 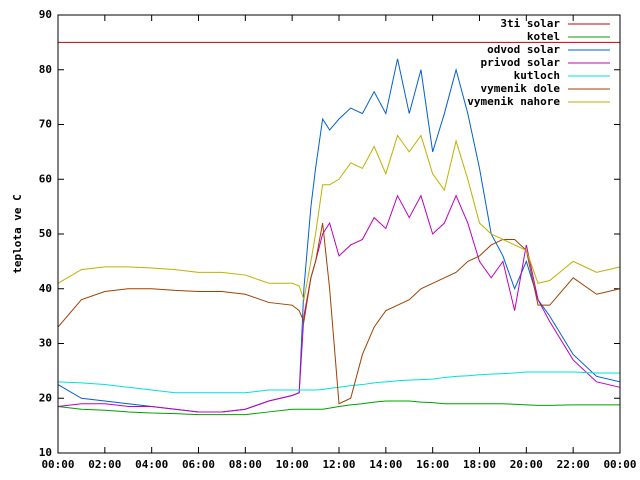 I want to click on x-tick-label: 08:00, so click(x=245, y=464).